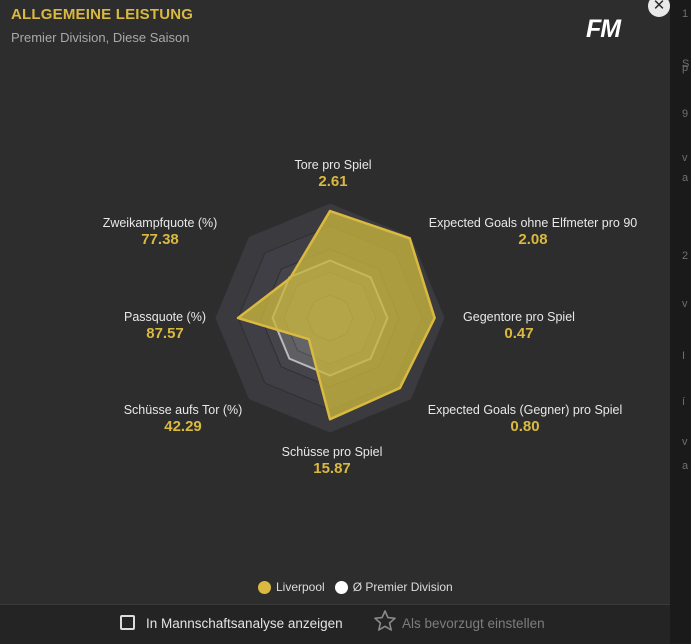 The width and height of the screenshot is (691, 644). What do you see at coordinates (165, 333) in the screenshot?
I see `radar-metric-value: 87.57` at bounding box center [165, 333].